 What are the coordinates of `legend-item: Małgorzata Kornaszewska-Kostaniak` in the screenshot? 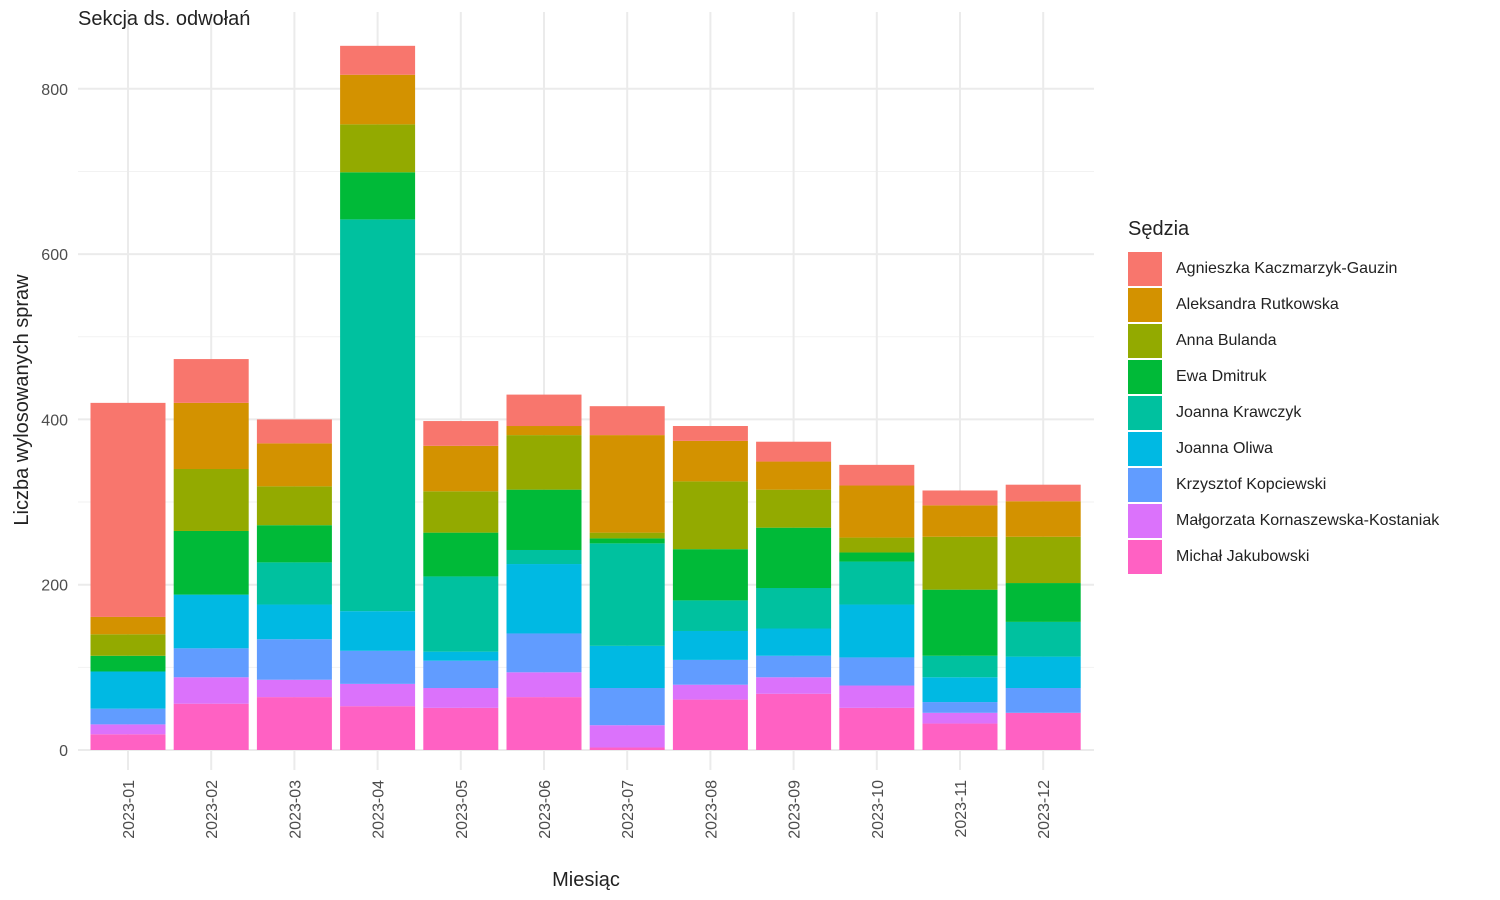 It's located at (1283, 521).